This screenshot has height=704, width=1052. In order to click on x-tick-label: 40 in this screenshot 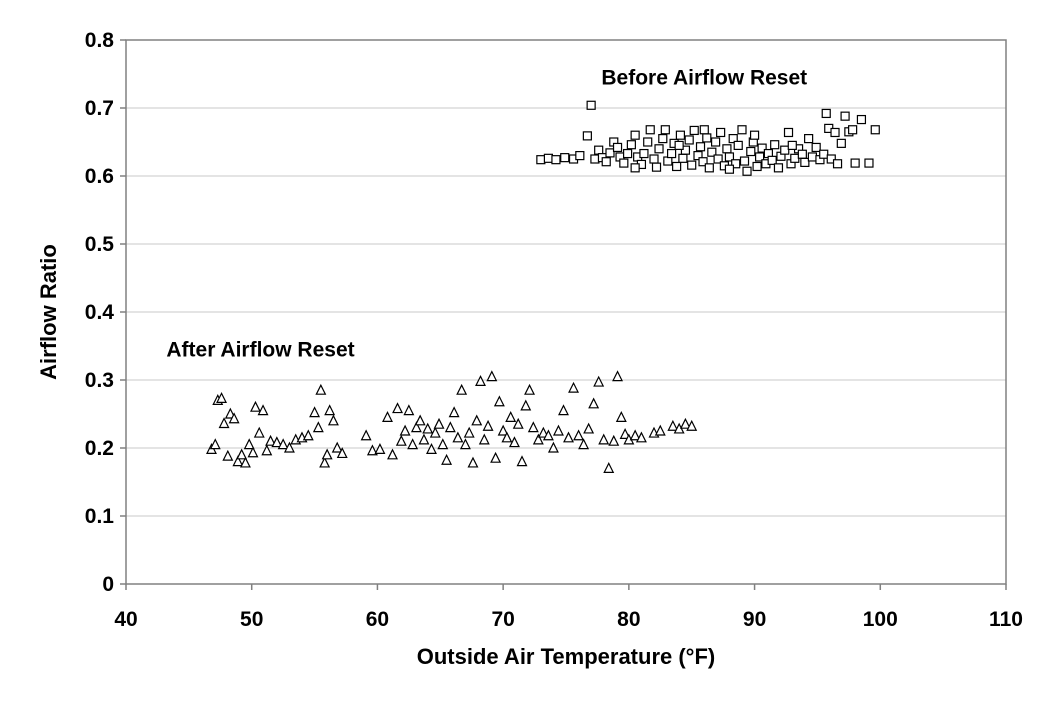, I will do `click(125, 619)`.